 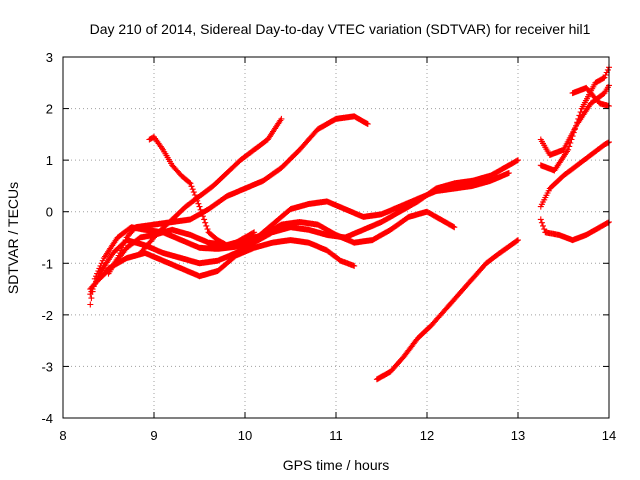 What do you see at coordinates (47, 418) in the screenshot?
I see `y-tick-label: -4` at bounding box center [47, 418].